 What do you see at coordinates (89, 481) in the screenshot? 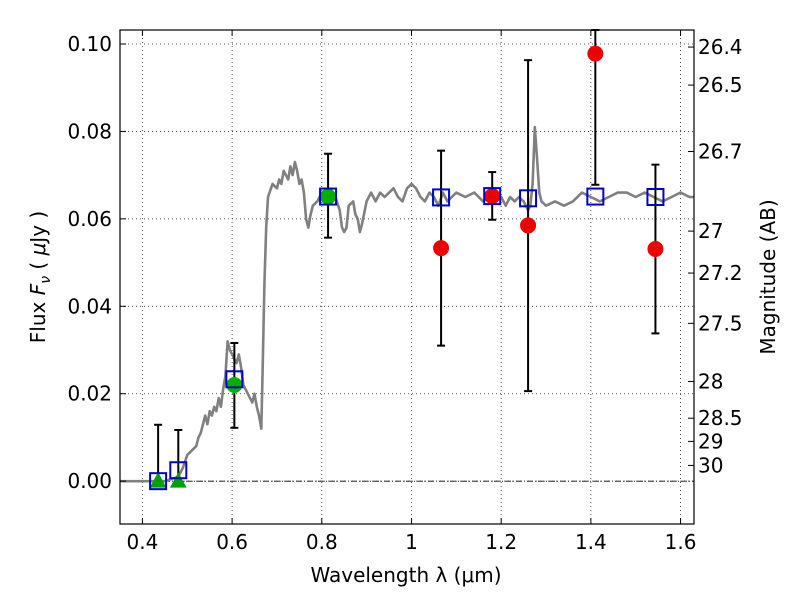
I see `y-tick-label: 0.00` at bounding box center [89, 481].